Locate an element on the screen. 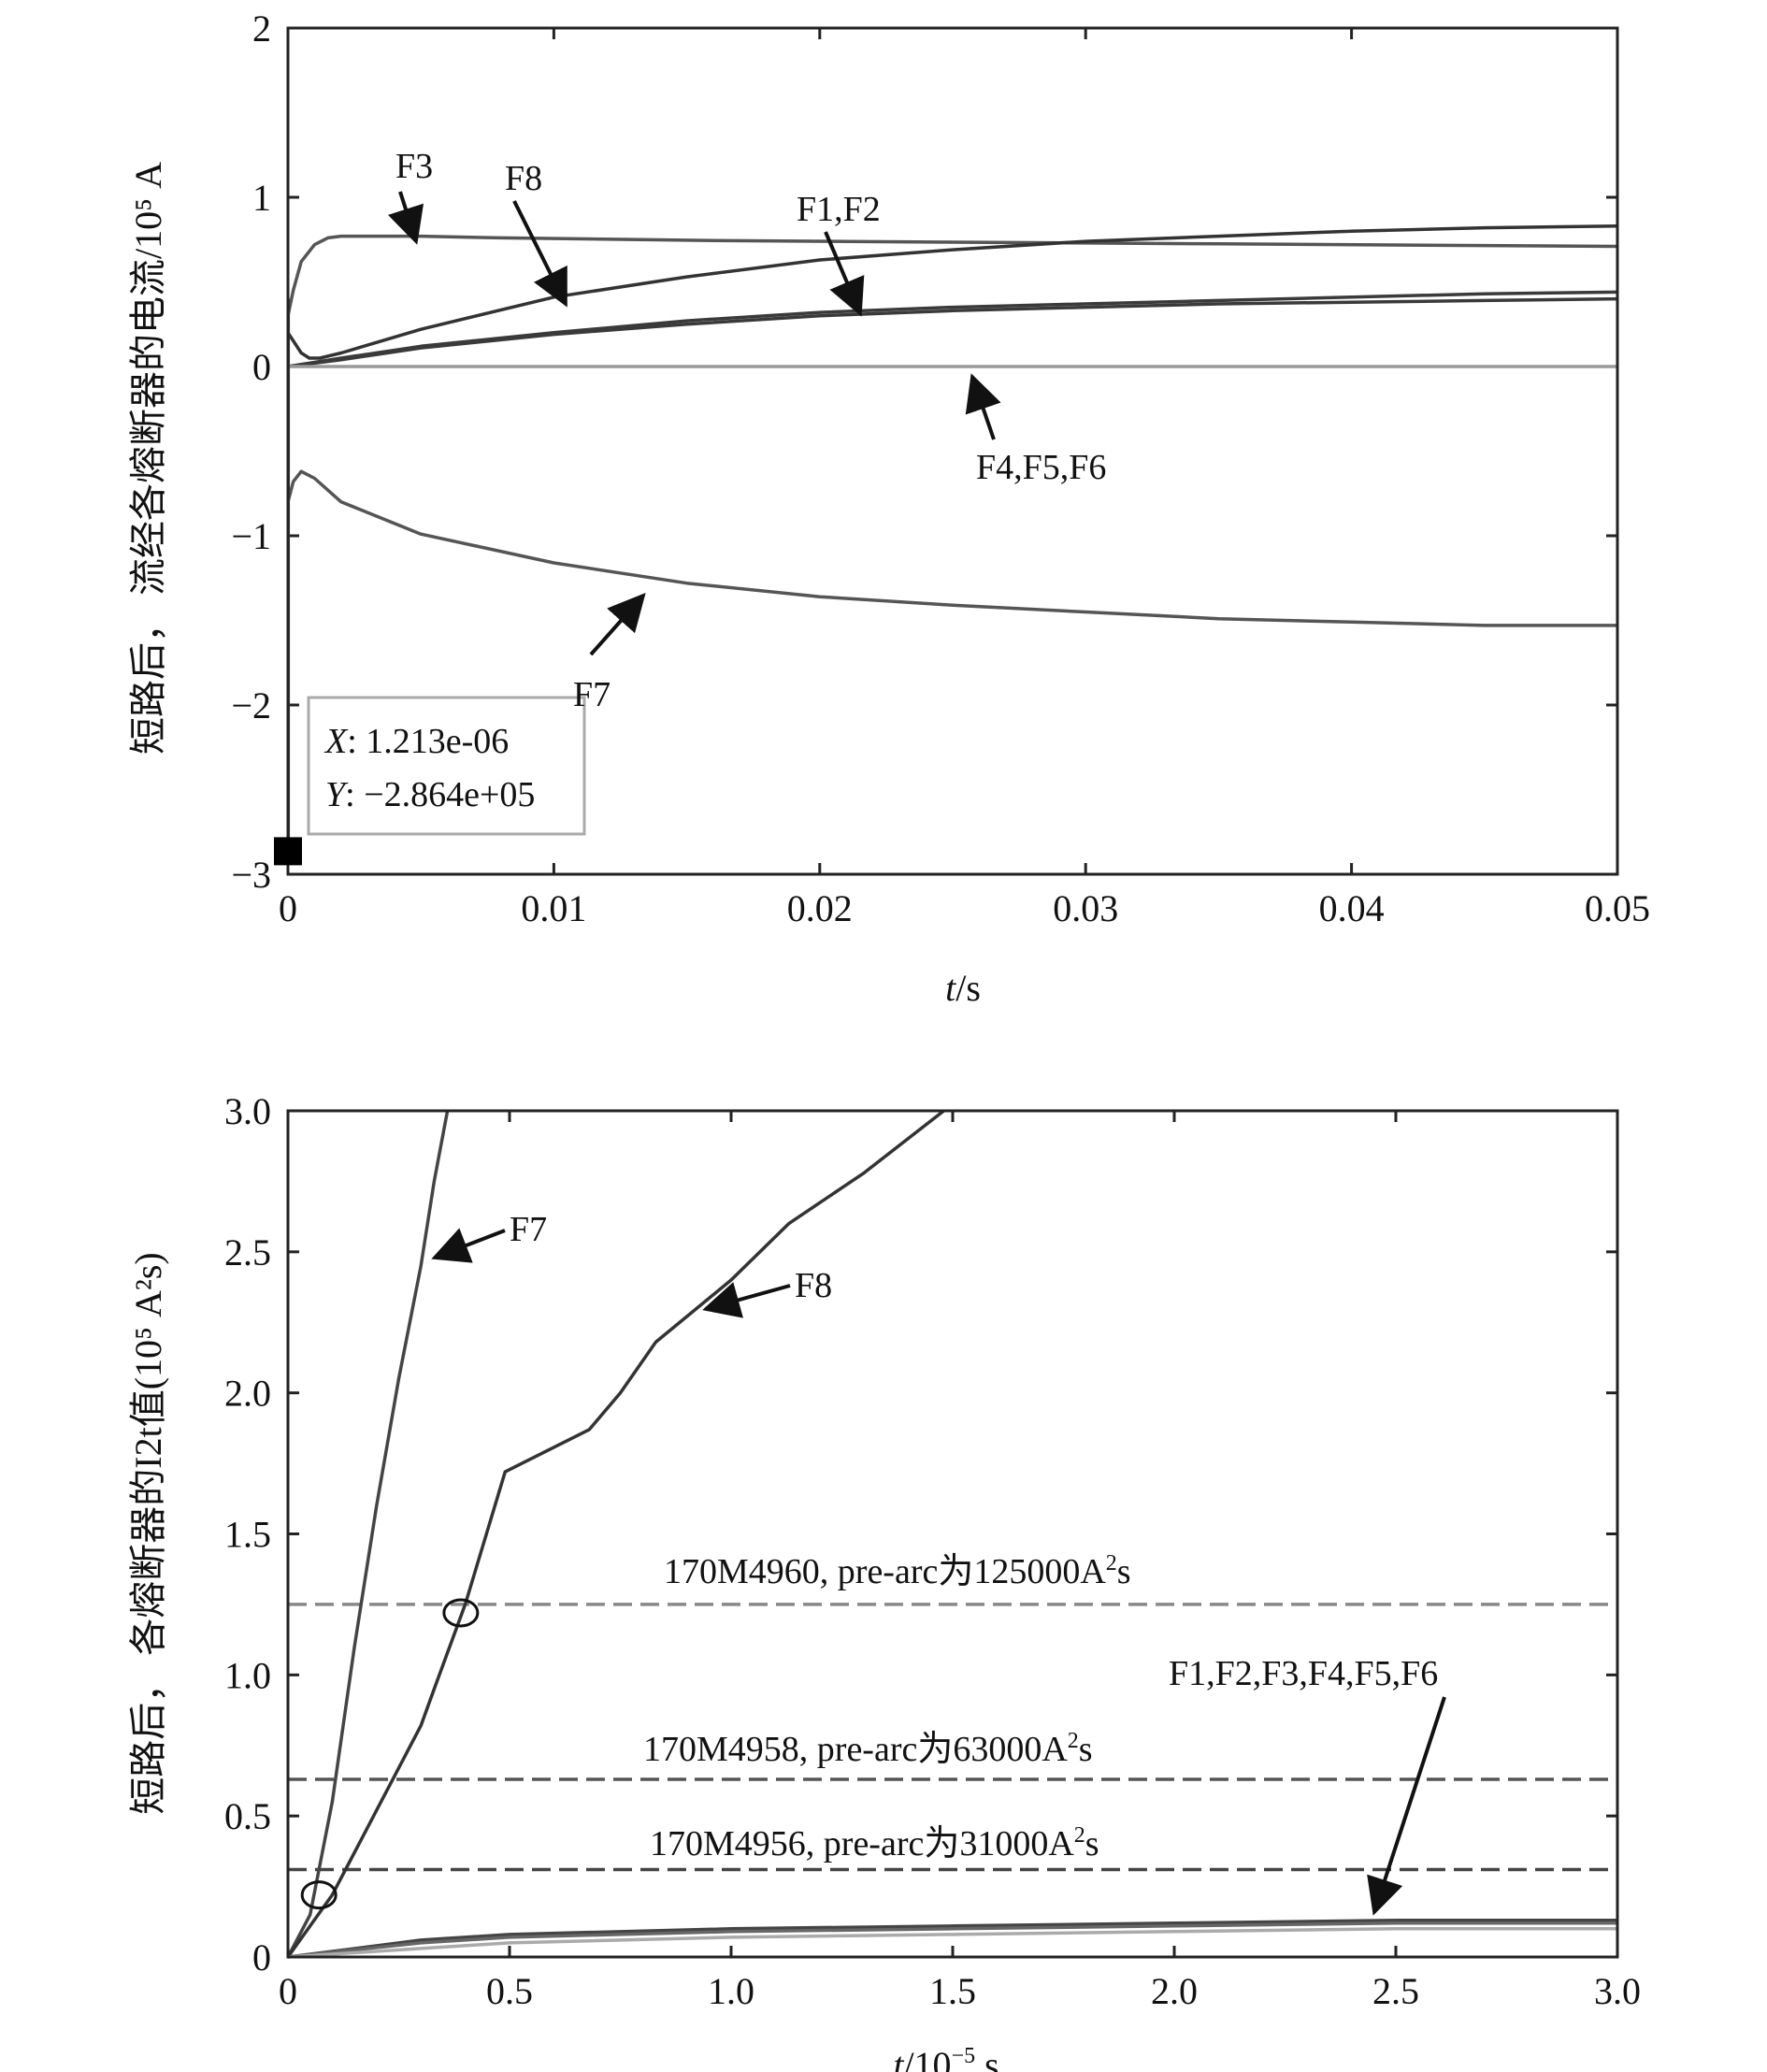  bottom-y-tick-label: 2.5 is located at coordinates (248, 1252).